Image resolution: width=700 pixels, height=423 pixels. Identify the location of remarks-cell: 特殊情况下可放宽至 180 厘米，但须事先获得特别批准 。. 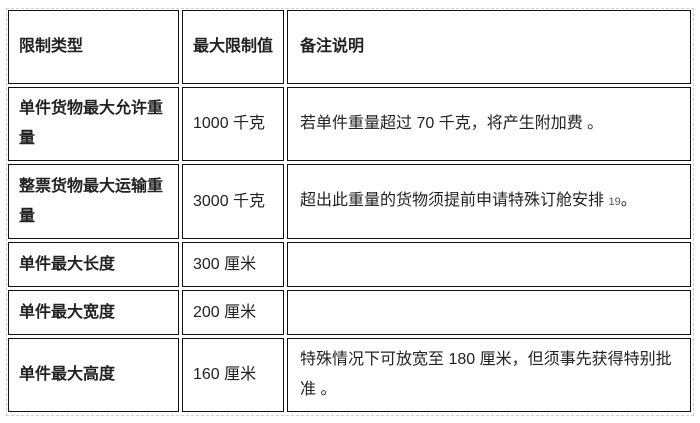
(489, 375).